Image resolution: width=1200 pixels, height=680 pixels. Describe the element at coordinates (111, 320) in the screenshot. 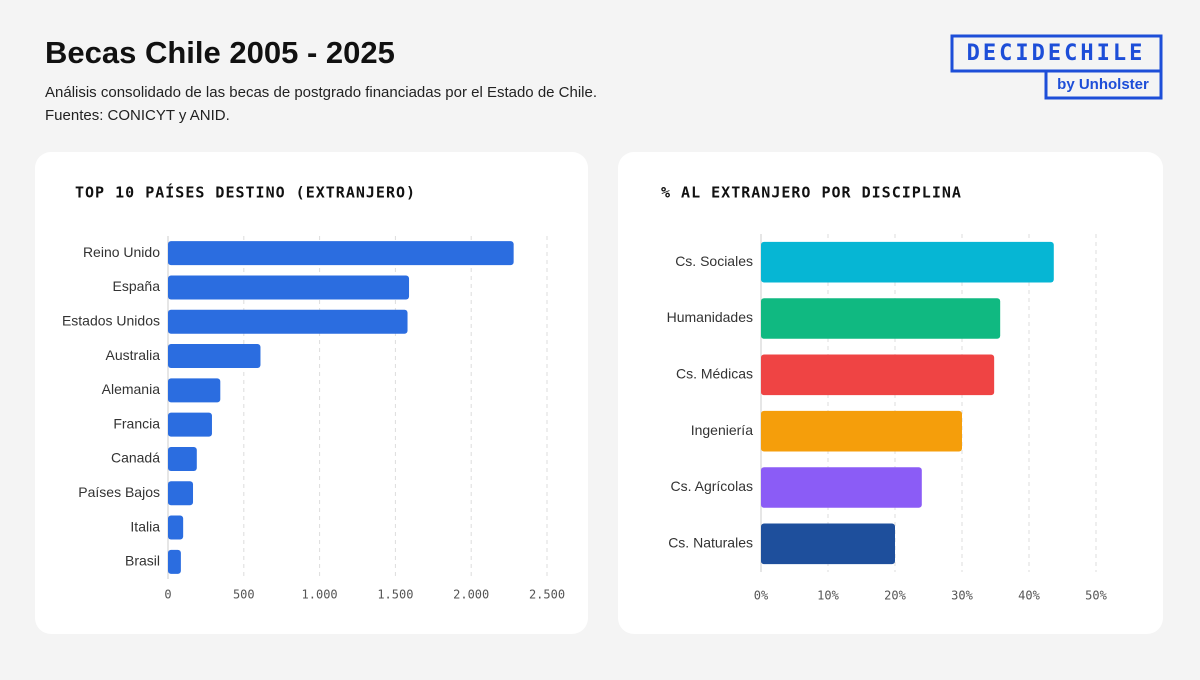

I see `y-tick-label: Estados Unidos` at that location.